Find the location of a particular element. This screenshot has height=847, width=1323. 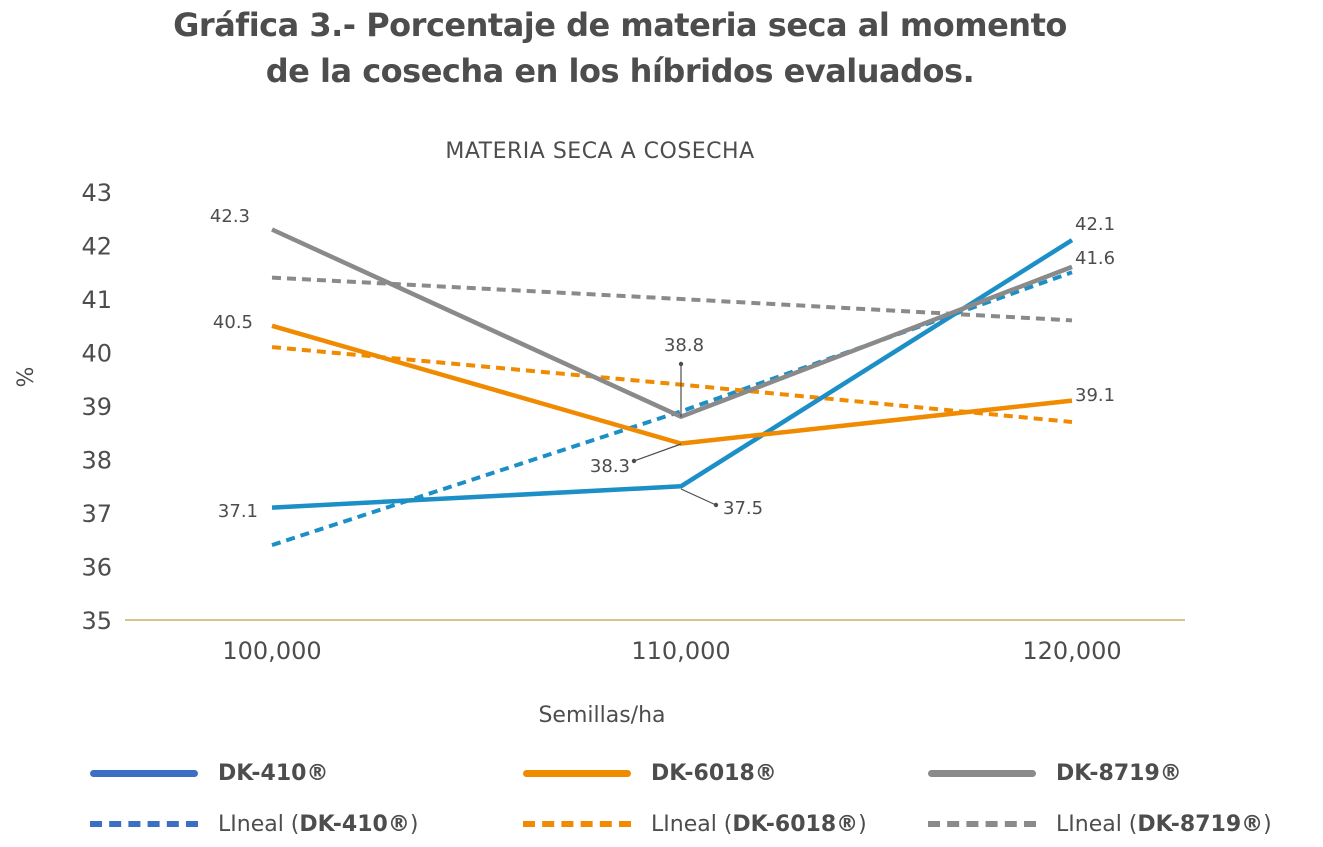

y-axis-tick-labels: 35 36 37 38 39 40 41 42 43 is located at coordinates (96, 407).